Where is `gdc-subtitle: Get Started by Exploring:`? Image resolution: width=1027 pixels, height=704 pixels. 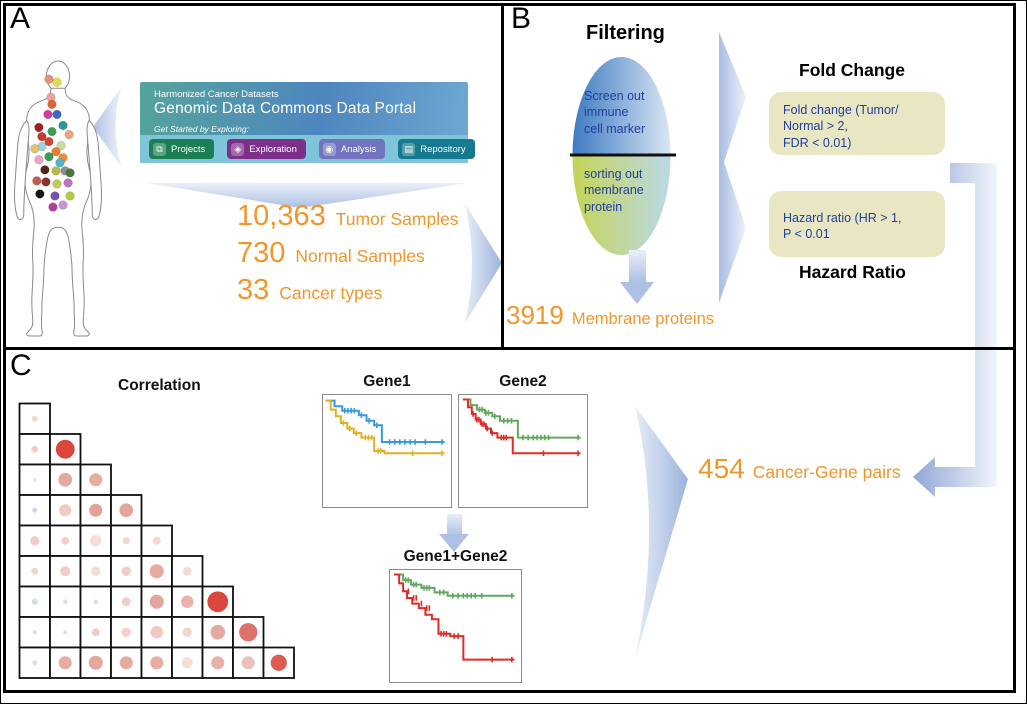
gdc-subtitle: Get Started by Exploring: is located at coordinates (201, 129).